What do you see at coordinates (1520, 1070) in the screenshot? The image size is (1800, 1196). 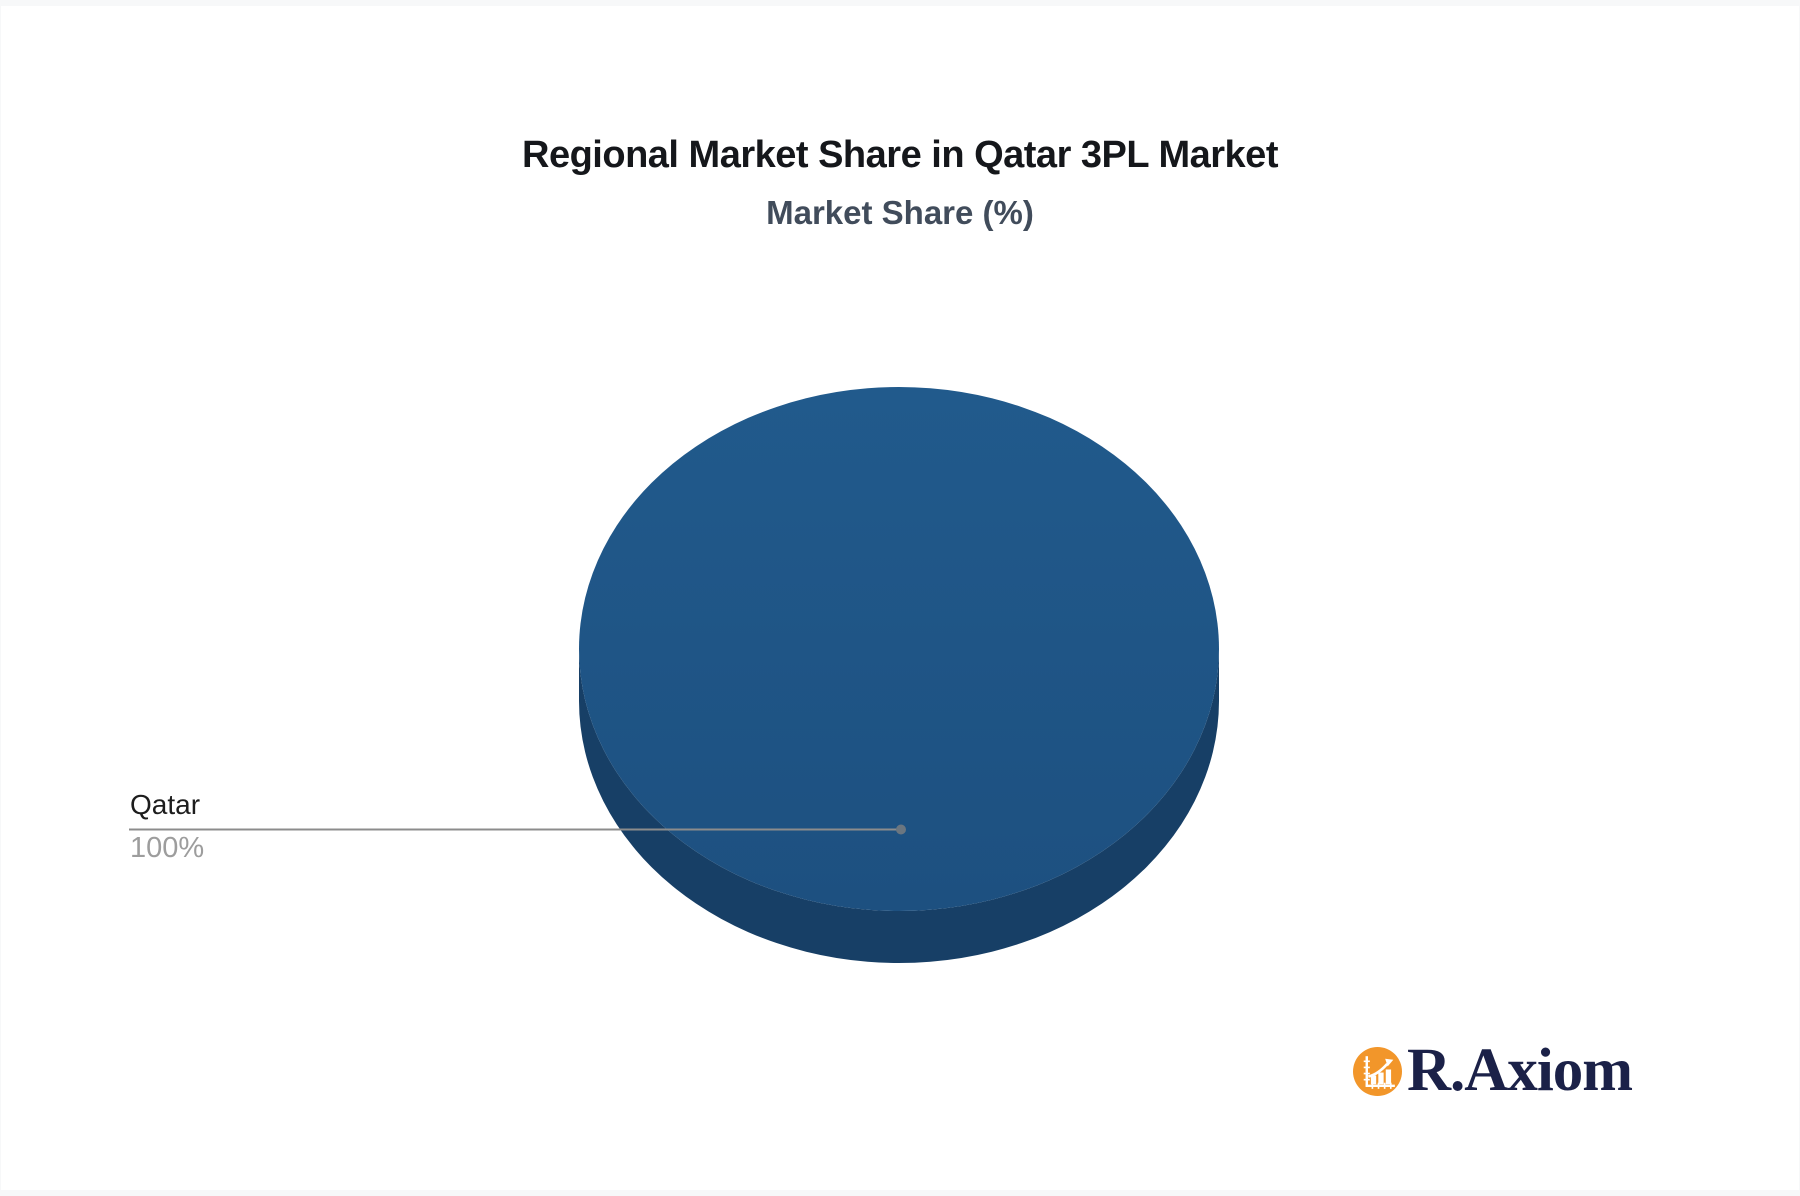 I see `brand-name: R.Axiom` at bounding box center [1520, 1070].